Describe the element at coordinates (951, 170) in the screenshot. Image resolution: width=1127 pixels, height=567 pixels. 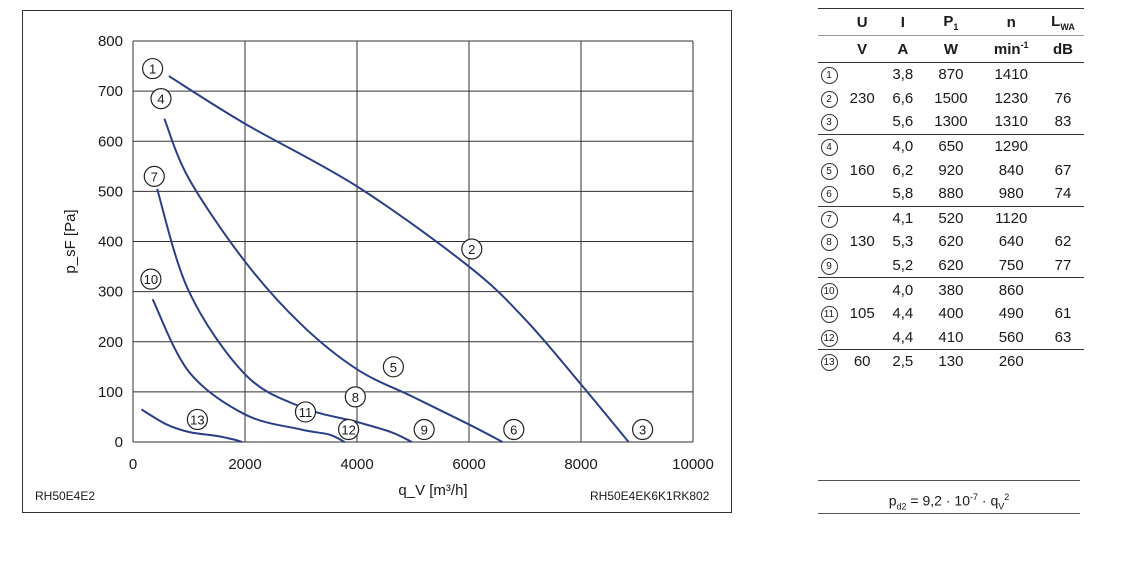
I see `table-row: 5 160 6,2 920 840 67` at that location.